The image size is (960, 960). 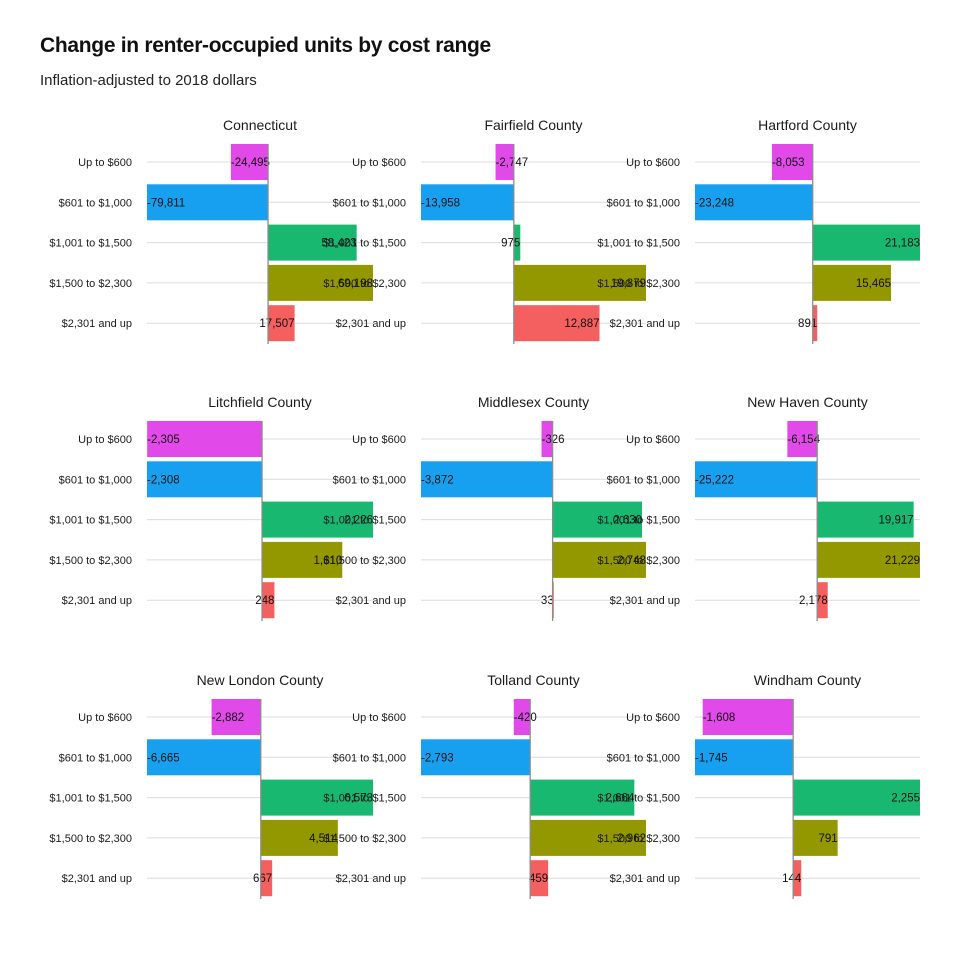 What do you see at coordinates (631, 839) in the screenshot?
I see `data-label: 2,962` at bounding box center [631, 839].